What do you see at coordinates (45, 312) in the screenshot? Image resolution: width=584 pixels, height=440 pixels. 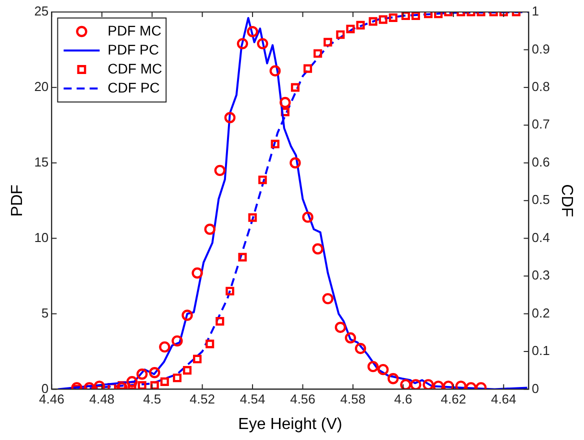 I see `y-tick-label: 5` at bounding box center [45, 312].